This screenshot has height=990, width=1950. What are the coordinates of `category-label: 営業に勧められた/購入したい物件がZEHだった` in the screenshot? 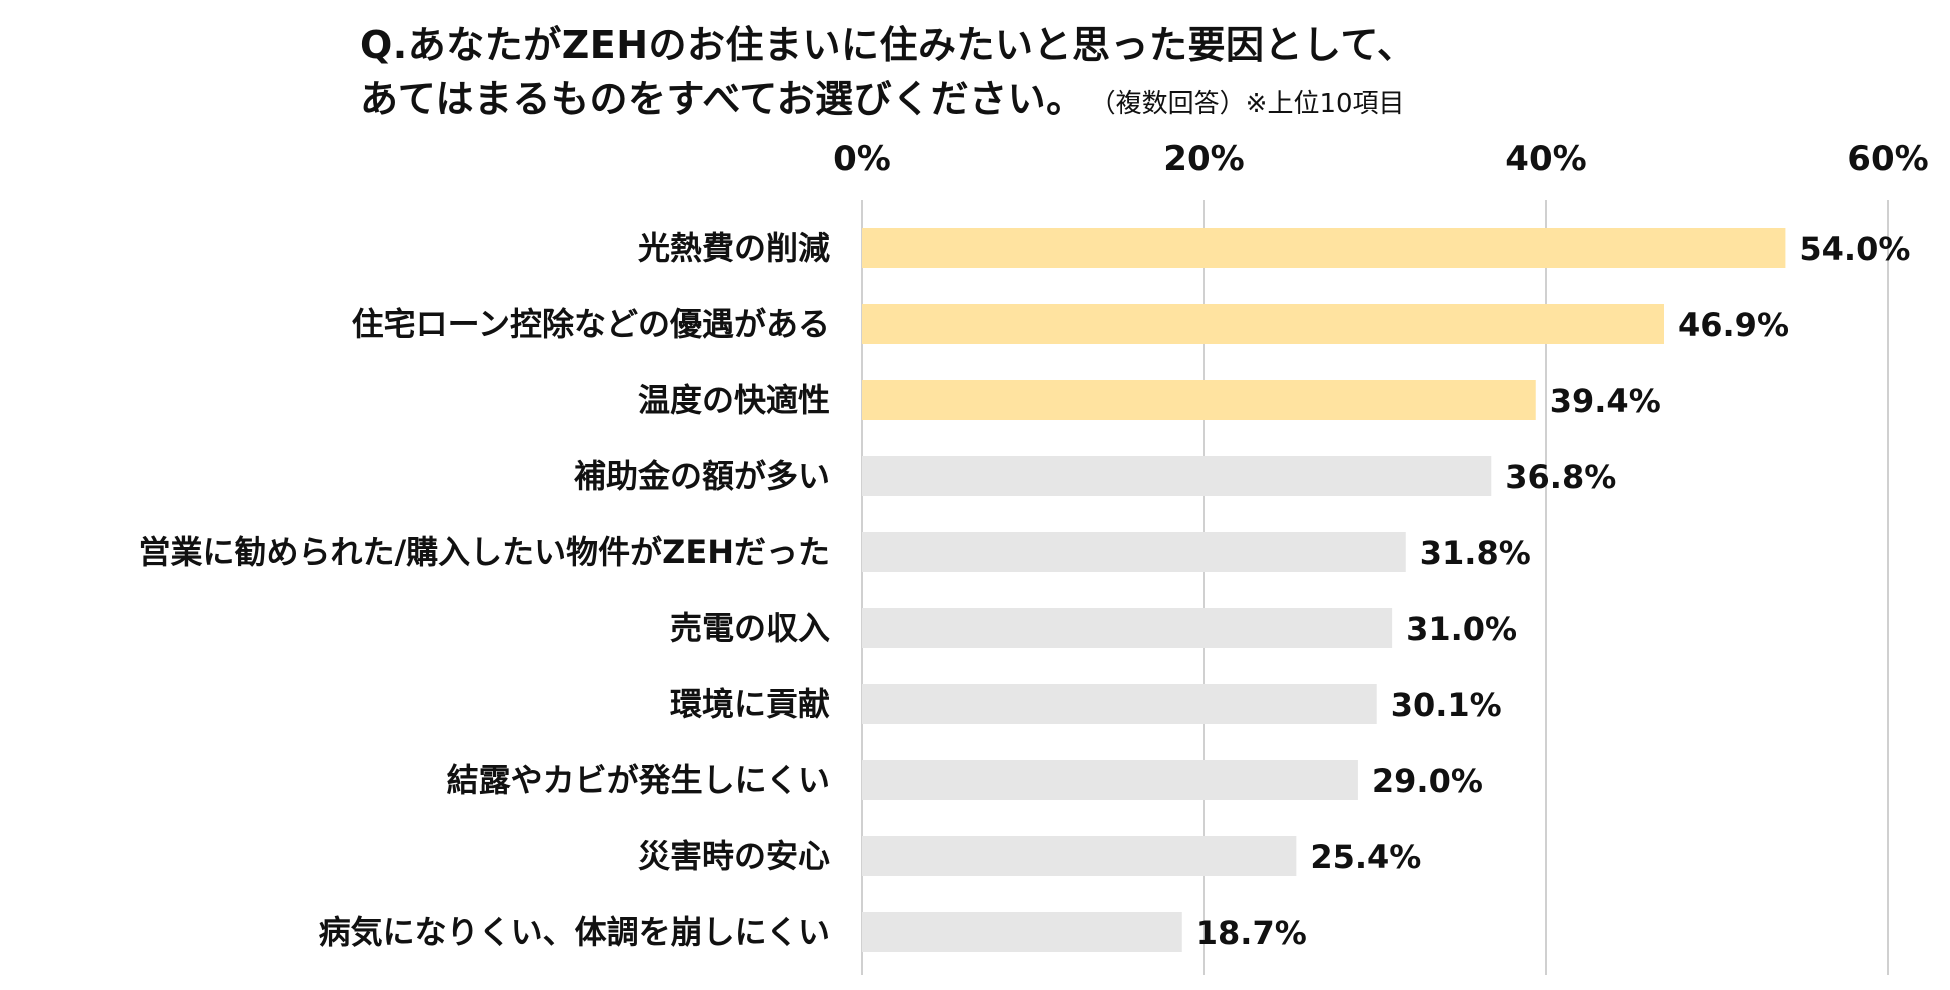 It's located at (484, 552).